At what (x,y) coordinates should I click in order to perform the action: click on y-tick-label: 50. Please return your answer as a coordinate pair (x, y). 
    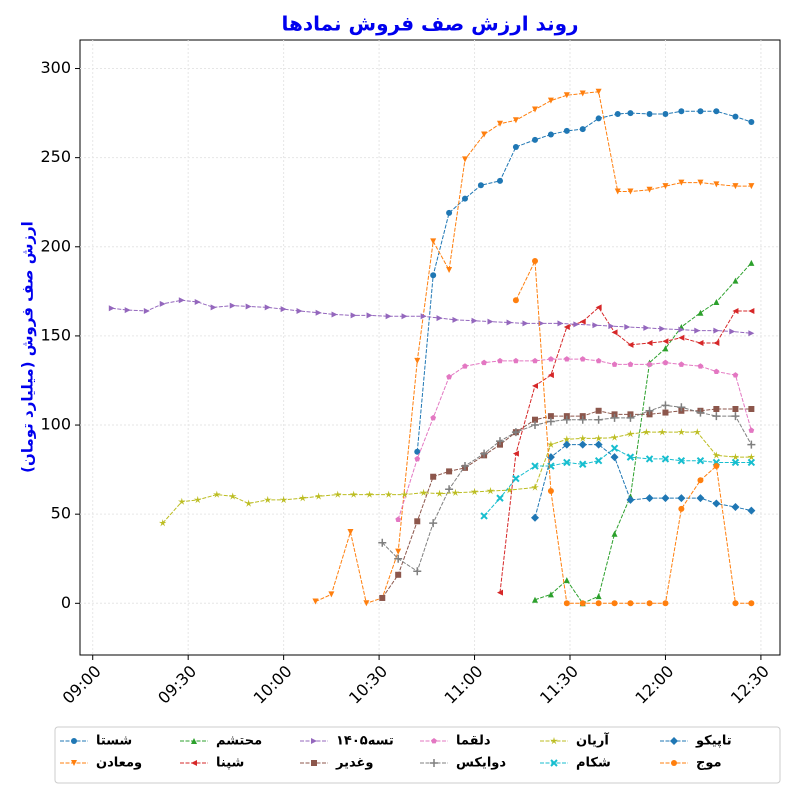
    Looking at the image, I should click on (61, 513).